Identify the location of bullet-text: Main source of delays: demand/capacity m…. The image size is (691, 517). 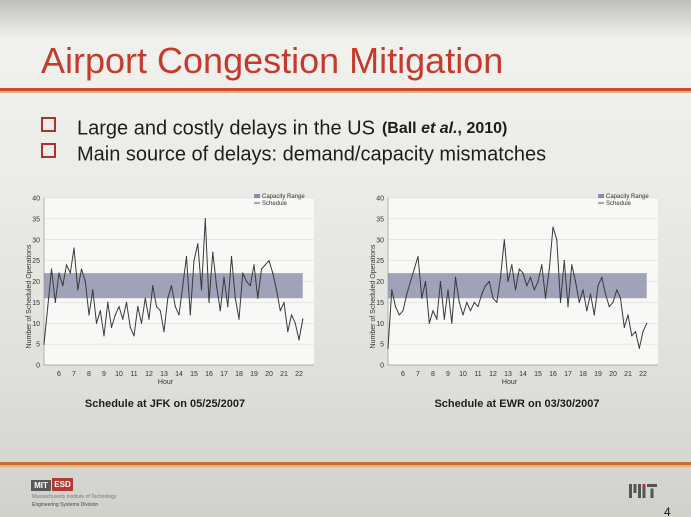
(312, 154).